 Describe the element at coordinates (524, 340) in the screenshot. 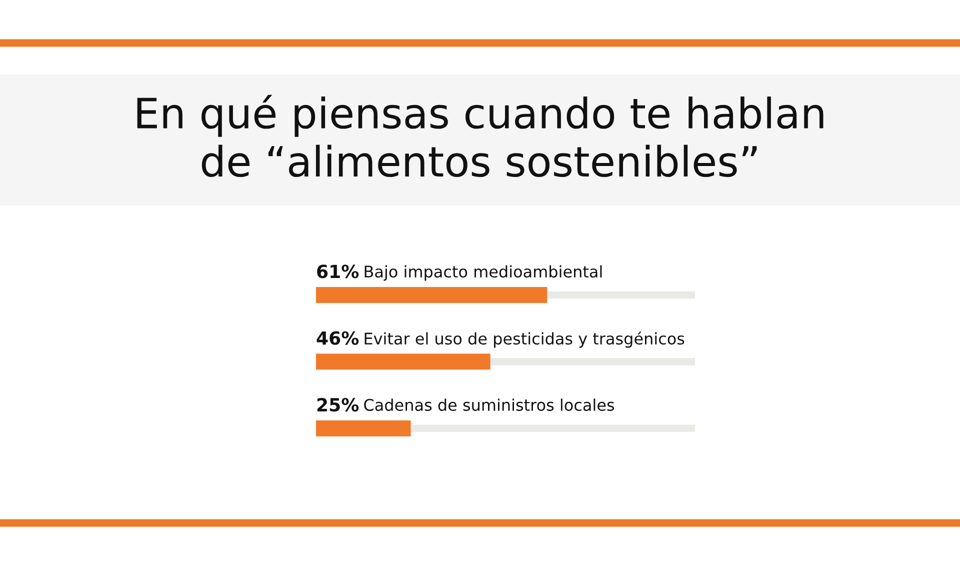

I see `y-tick-label: Evitar el uso de pesticidas y trasgénicos` at that location.